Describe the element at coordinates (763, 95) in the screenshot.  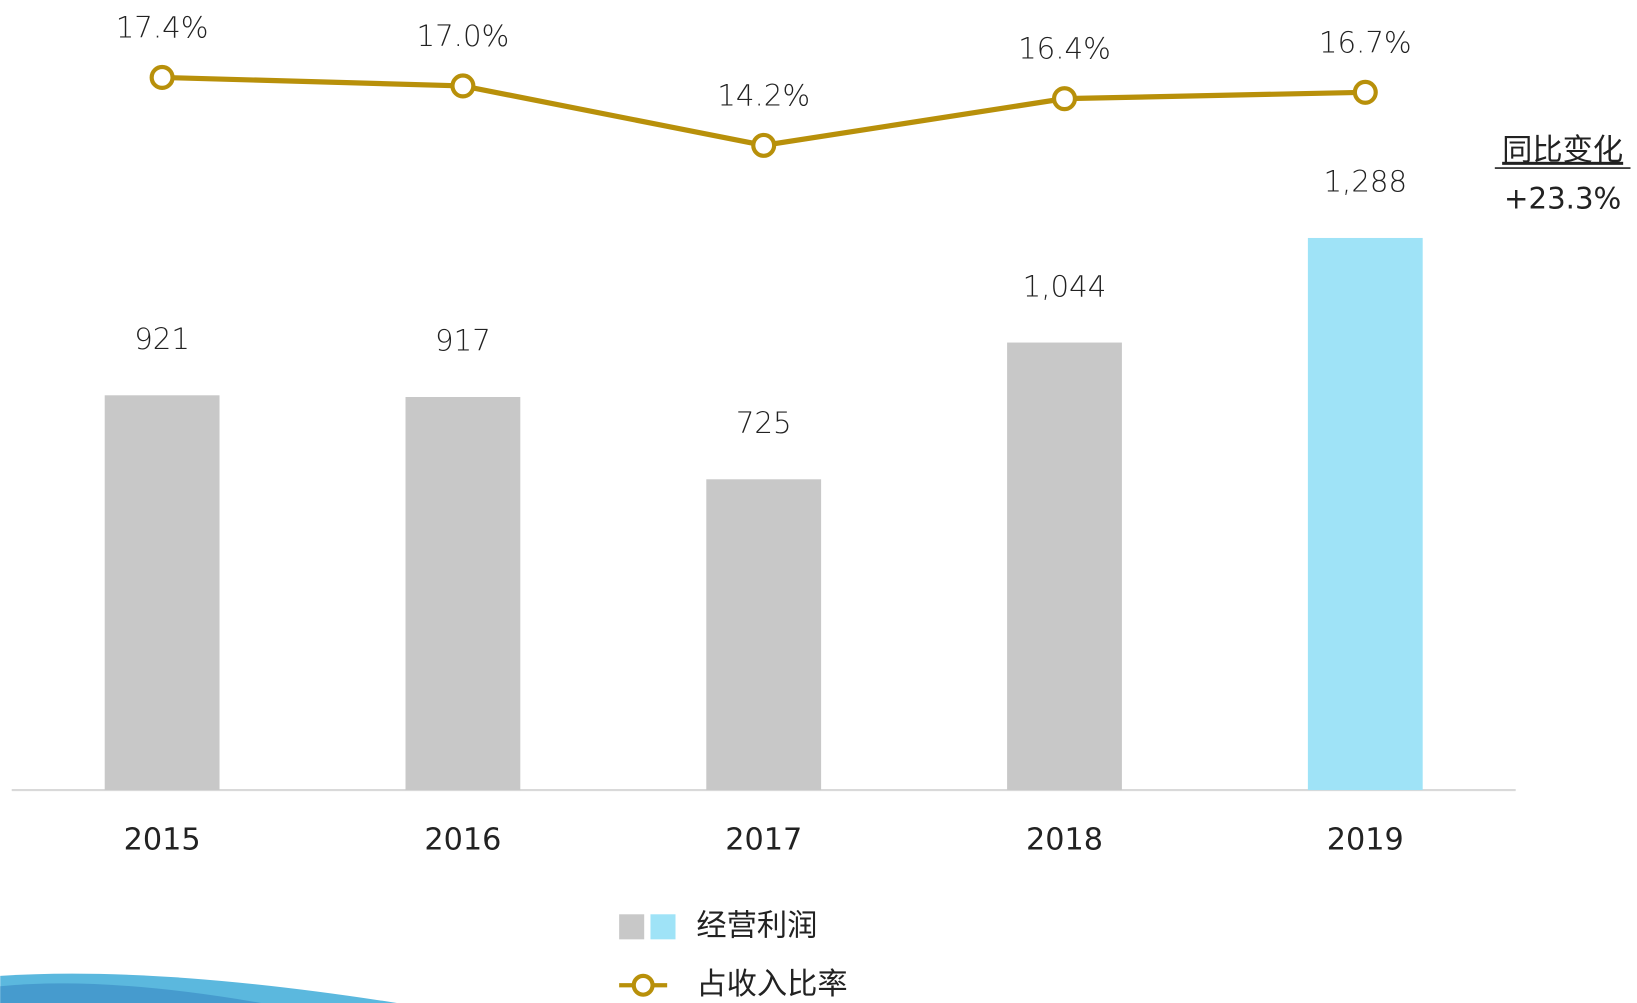
I see `data-label: 14.2%` at that location.